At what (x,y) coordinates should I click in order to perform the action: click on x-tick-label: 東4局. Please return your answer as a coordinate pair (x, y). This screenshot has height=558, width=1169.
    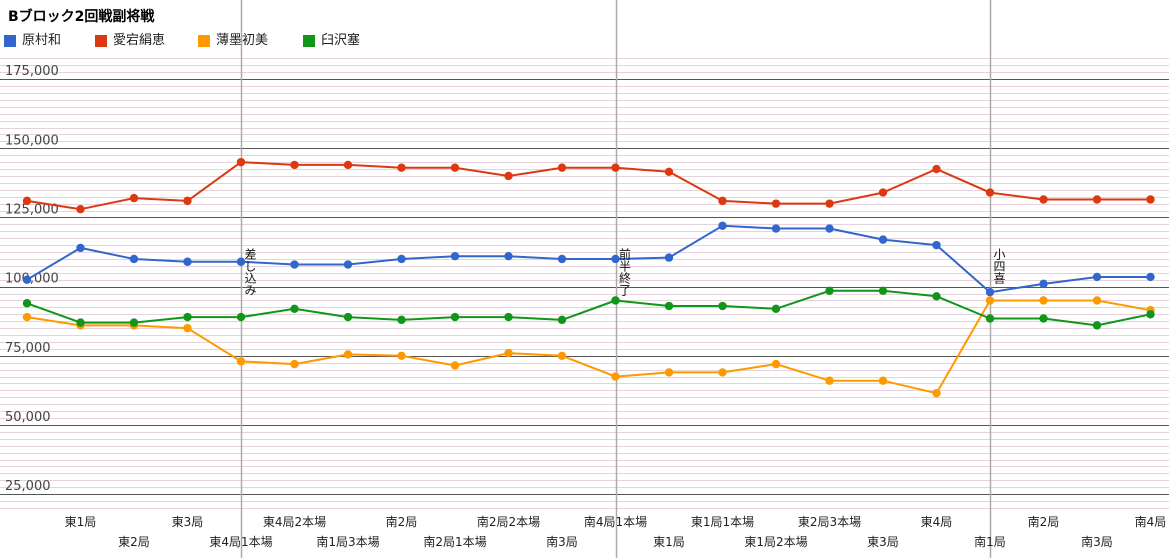
    Looking at the image, I should click on (937, 522).